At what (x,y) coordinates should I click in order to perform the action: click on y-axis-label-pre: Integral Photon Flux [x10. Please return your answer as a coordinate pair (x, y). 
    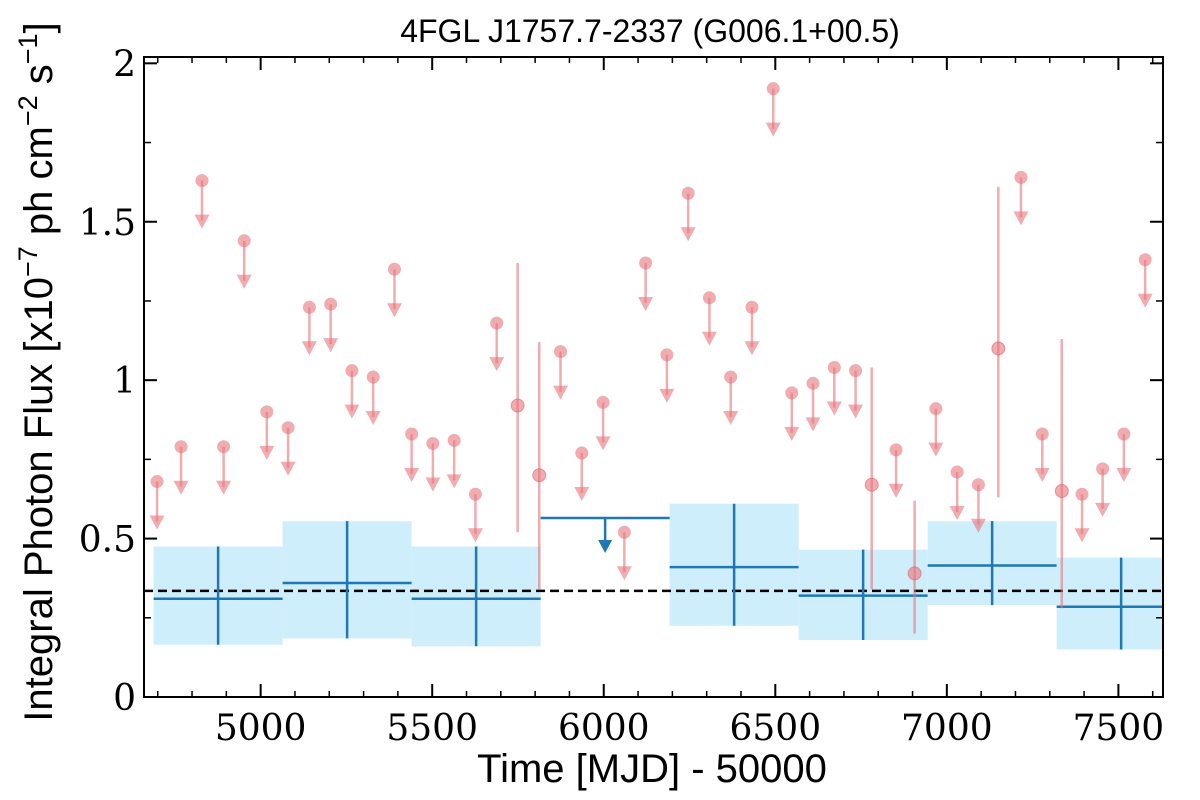
    Looking at the image, I should click on (39, 499).